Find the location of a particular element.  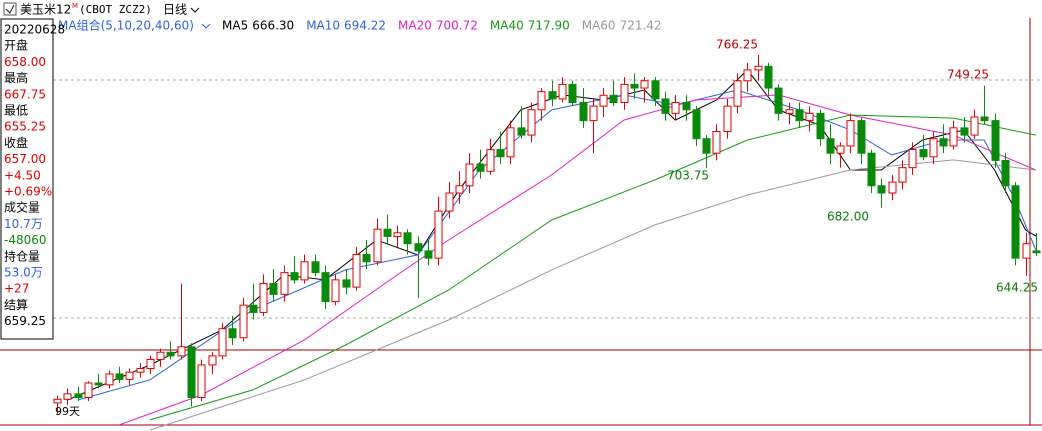

info-text: 最高 is located at coordinates (16, 77).